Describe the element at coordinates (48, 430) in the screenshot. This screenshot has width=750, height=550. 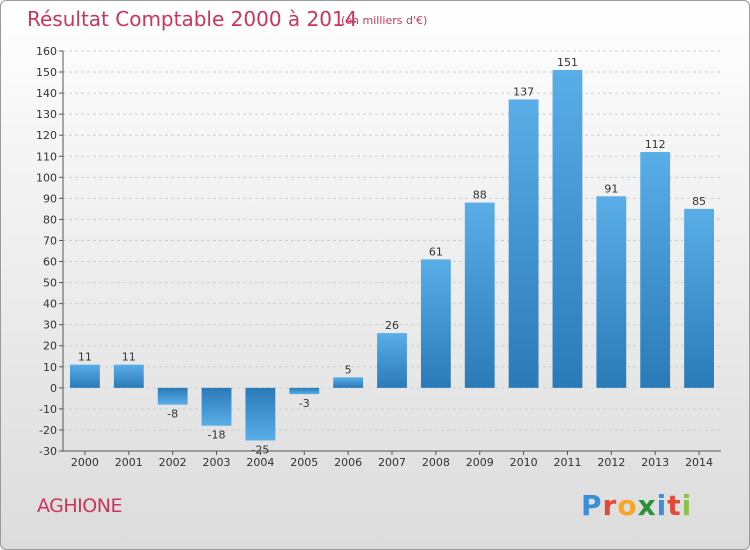
I see `y-tick-label: -20` at that location.